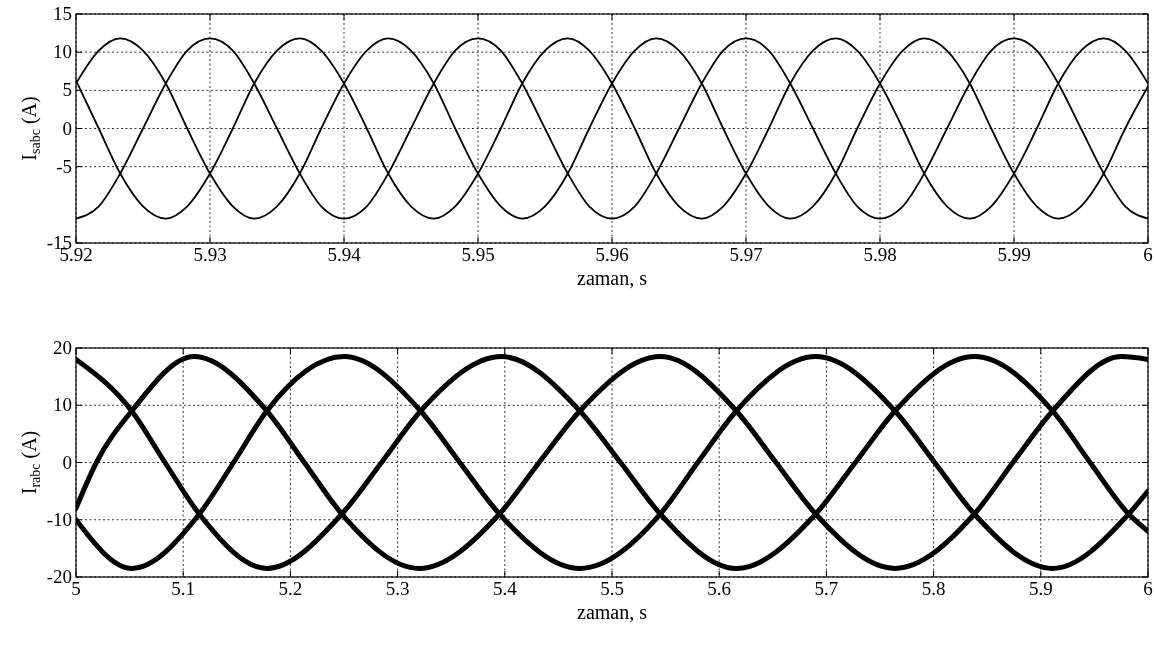 The image size is (1154, 655). I want to click on x-tick-label: 5.93, so click(210, 254).